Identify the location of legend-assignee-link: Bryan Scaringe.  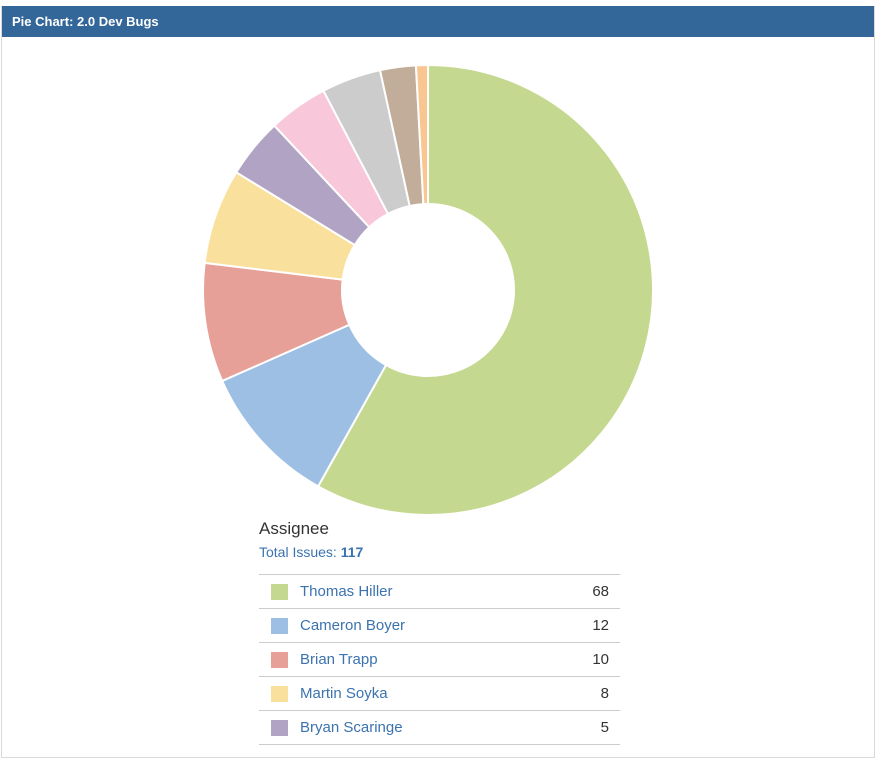
(351, 727).